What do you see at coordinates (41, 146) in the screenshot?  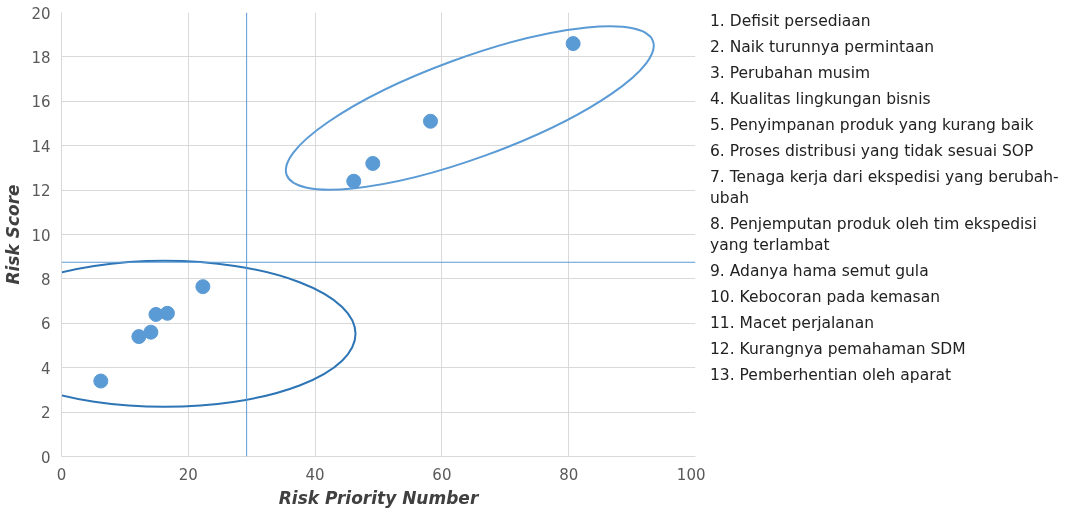 I see `y-tick-label: 14` at bounding box center [41, 146].